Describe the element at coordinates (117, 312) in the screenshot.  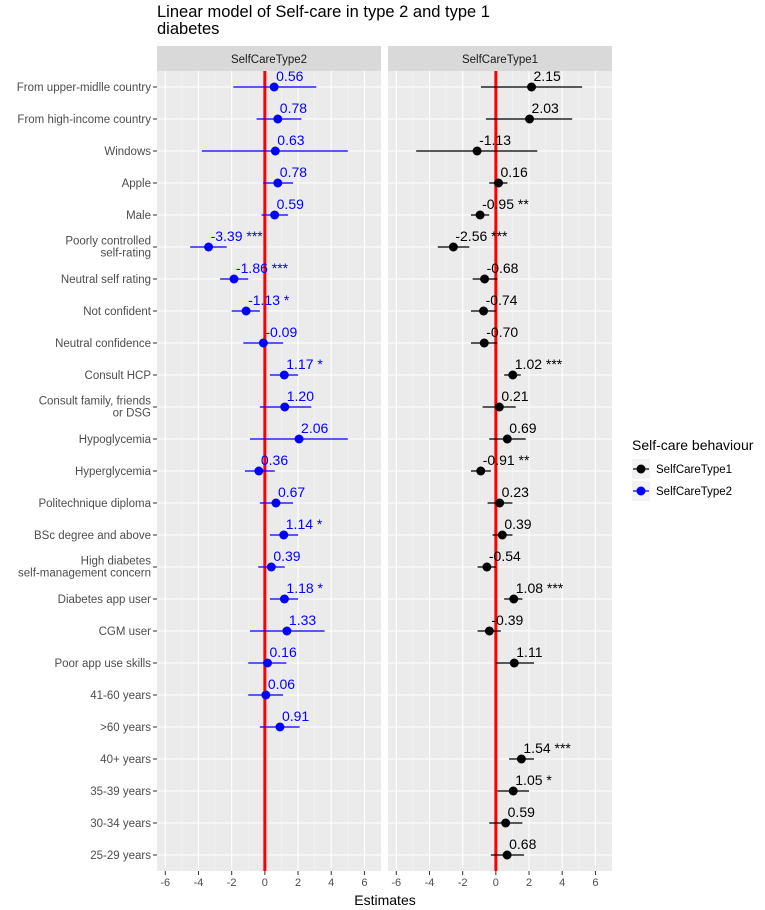
I see `y-tick-label-not-confident: Not confident` at that location.